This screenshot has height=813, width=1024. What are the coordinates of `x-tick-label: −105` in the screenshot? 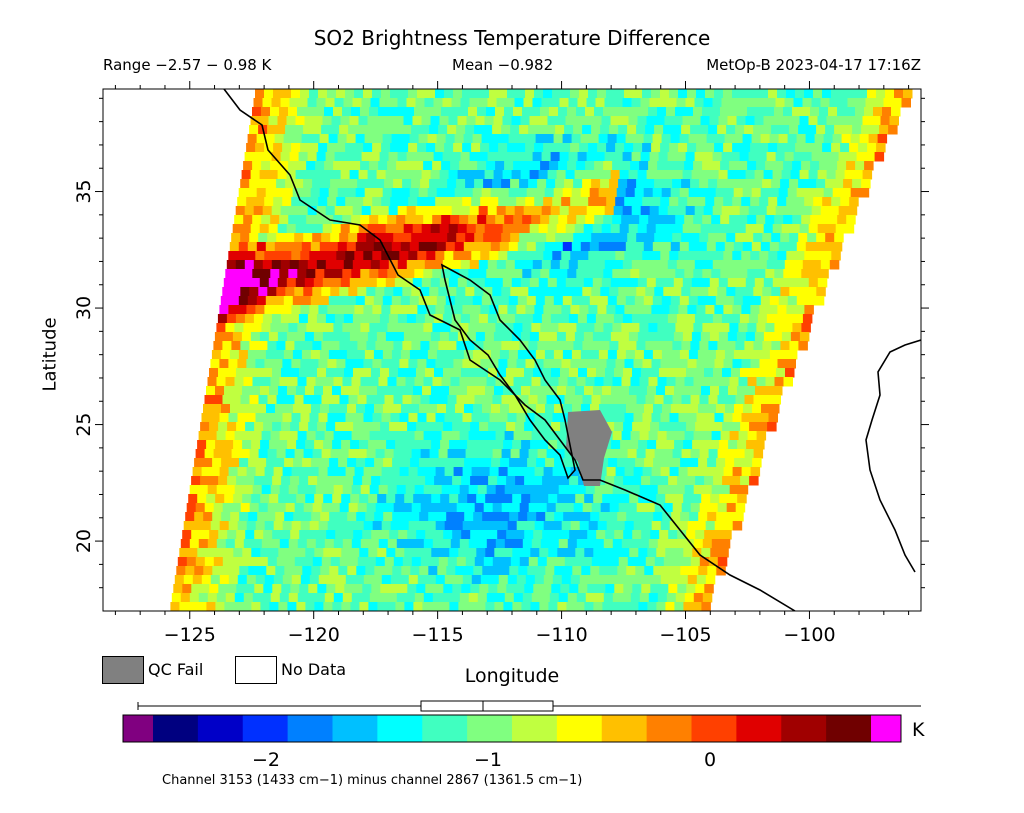 It's located at (685, 635).